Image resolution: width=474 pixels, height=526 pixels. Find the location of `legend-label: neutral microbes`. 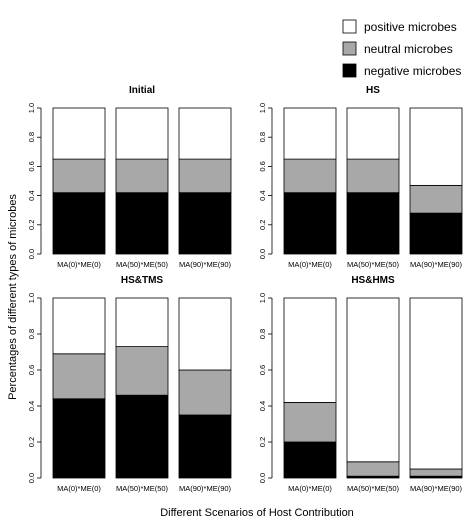

legend-label: neutral microbes is located at coordinates (408, 49).